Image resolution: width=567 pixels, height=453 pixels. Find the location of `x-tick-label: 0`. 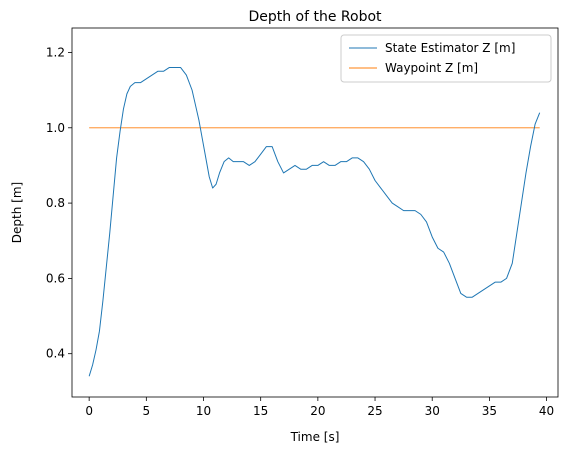

x-tick-label: 0 is located at coordinates (89, 411).